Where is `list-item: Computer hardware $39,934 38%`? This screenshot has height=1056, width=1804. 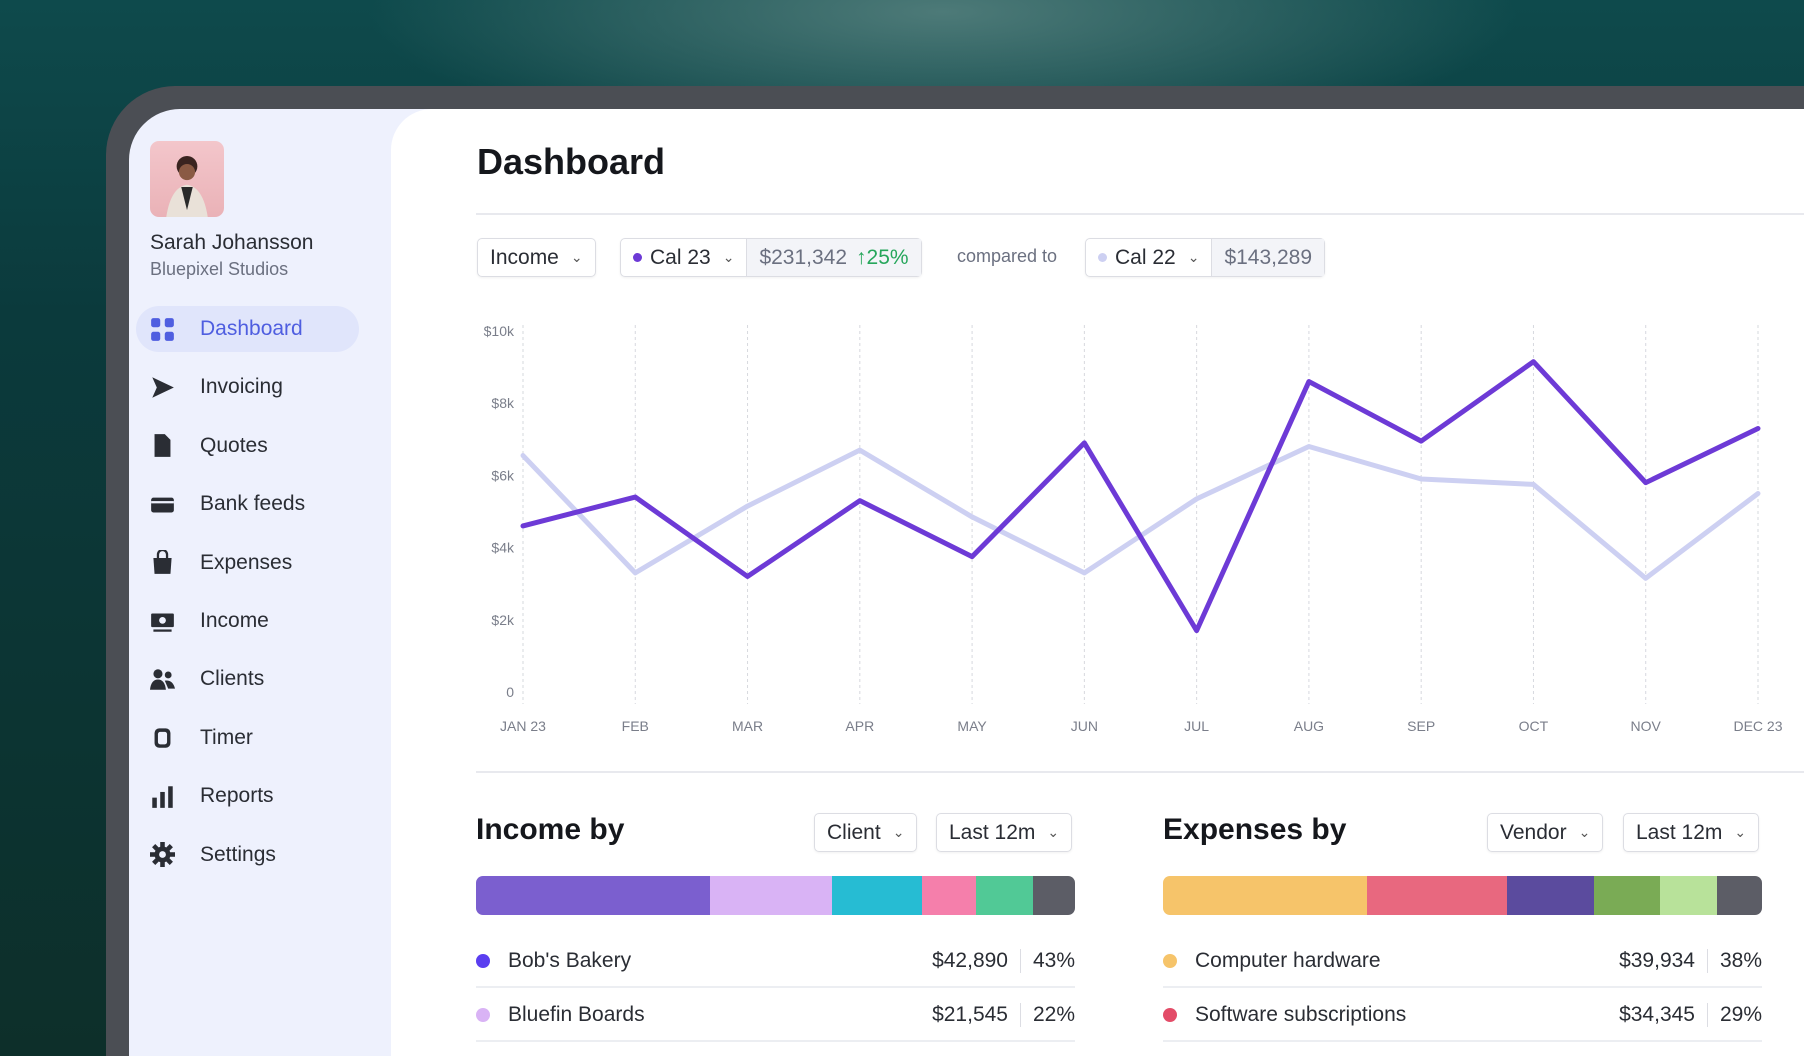 list-item: Computer hardware $39,934 38% is located at coordinates (1462, 961).